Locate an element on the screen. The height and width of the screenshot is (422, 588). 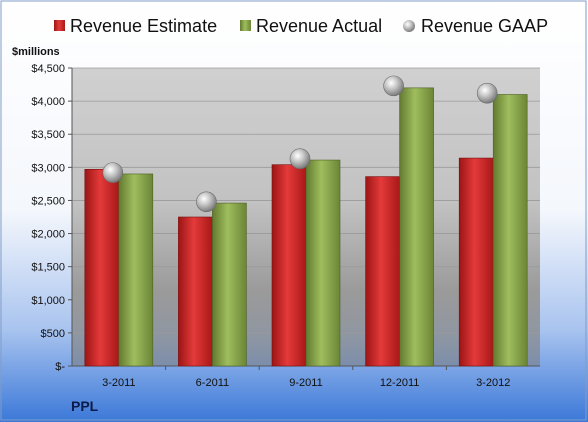
y-tick-label: $3,500 is located at coordinates (48, 135).